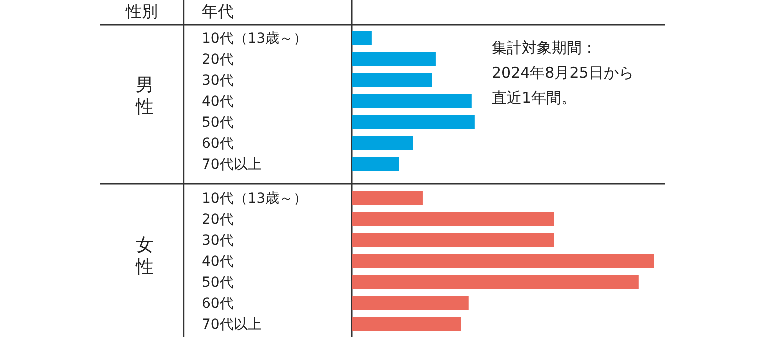  What do you see at coordinates (218, 11) in the screenshot?
I see `text: 年代` at bounding box center [218, 11].